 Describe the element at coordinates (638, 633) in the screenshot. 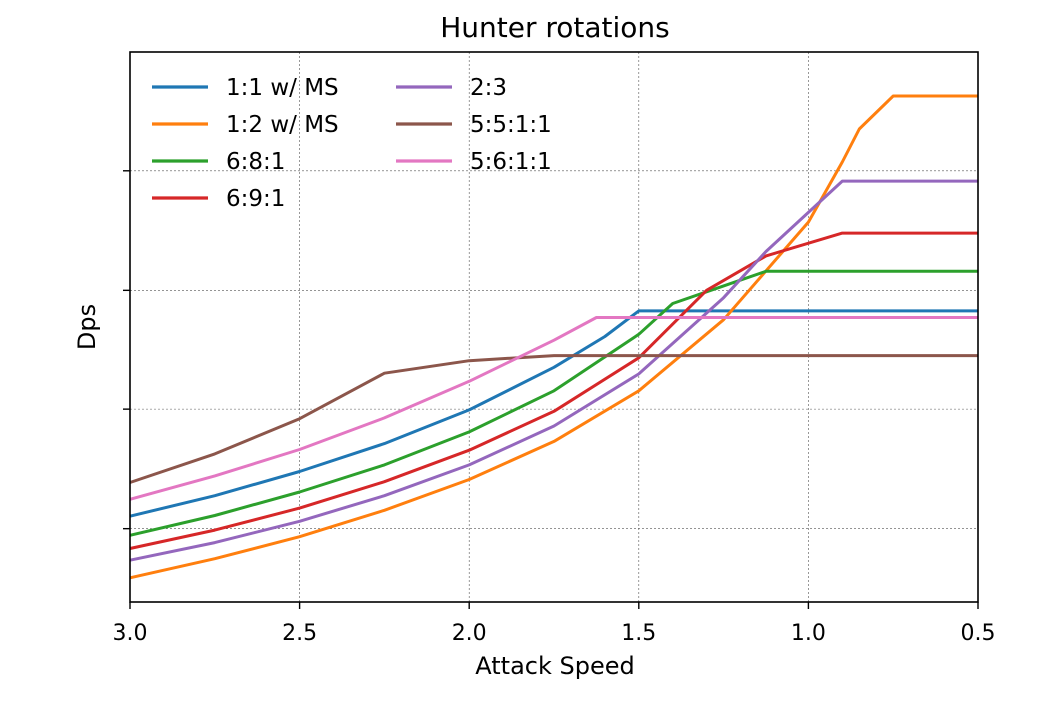

I see `x-tick-label: 1.5` at that location.